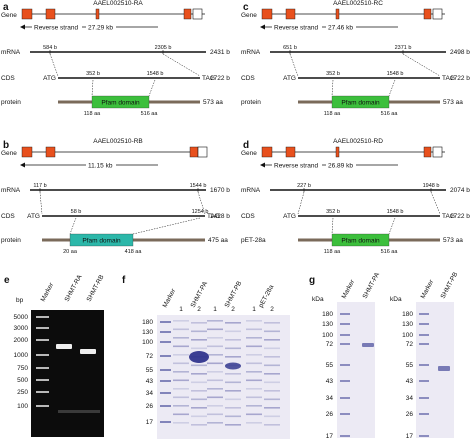  Describe the element at coordinates (372, 285) in the screenshot. I see `gel-g-lane-label: SHMT-PA` at that location.